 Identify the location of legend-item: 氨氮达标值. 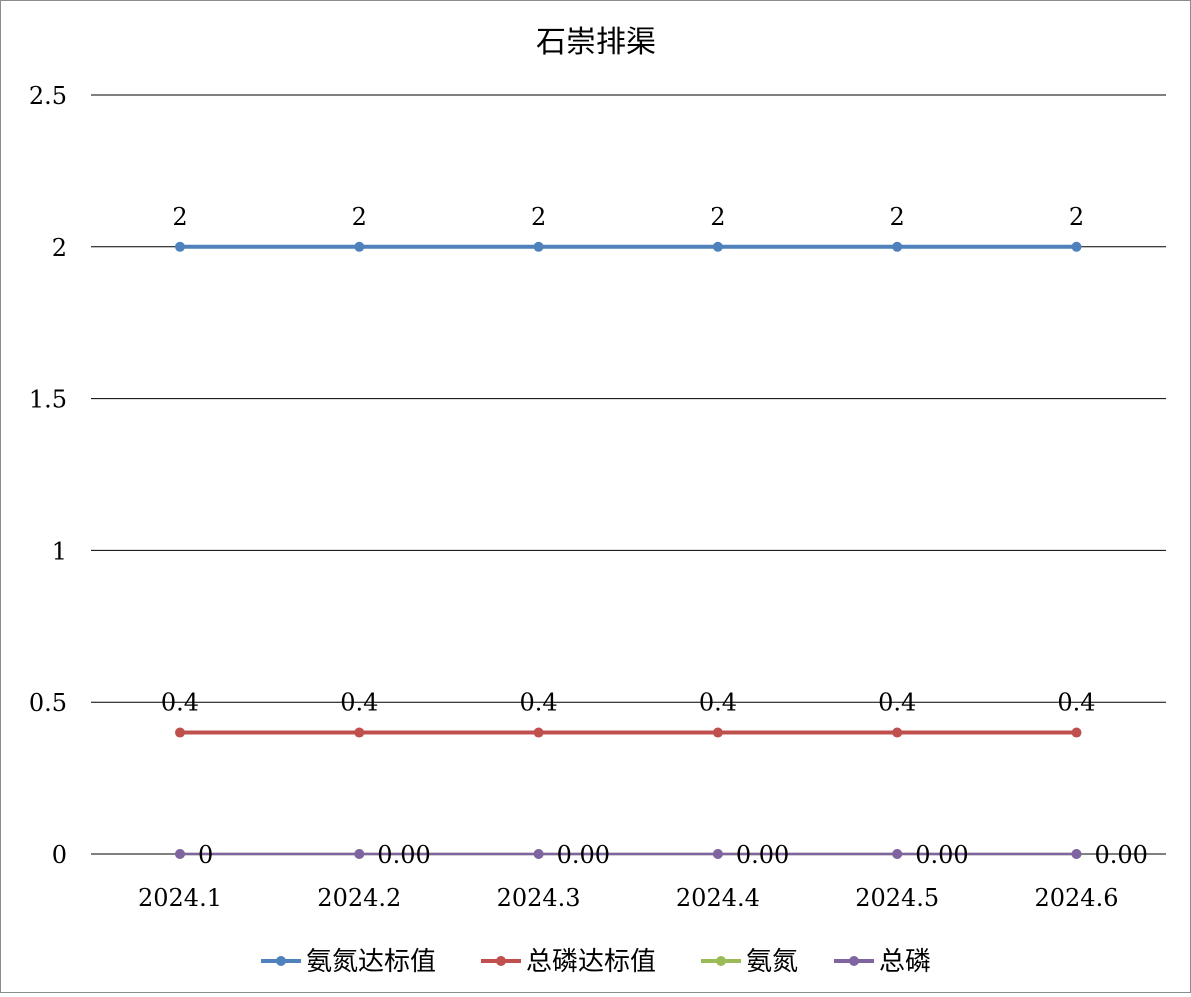
(348, 962).